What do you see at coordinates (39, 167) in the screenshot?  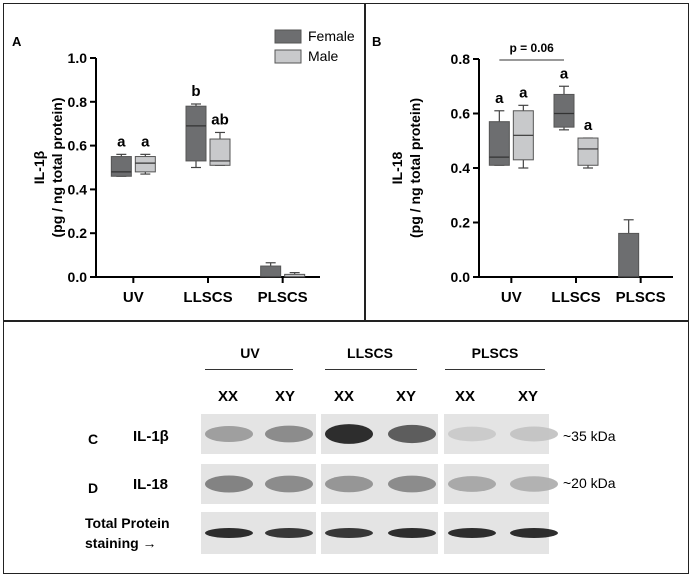 I see `y-axis-label: IL-1β` at bounding box center [39, 167].